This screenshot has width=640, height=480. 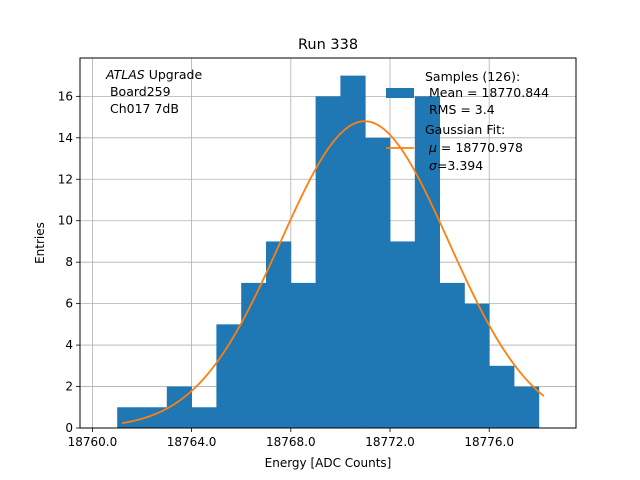 I want to click on atlas-annotation: ATLAS Upgrade Board259 Ch017 7dB, so click(x=153, y=91).